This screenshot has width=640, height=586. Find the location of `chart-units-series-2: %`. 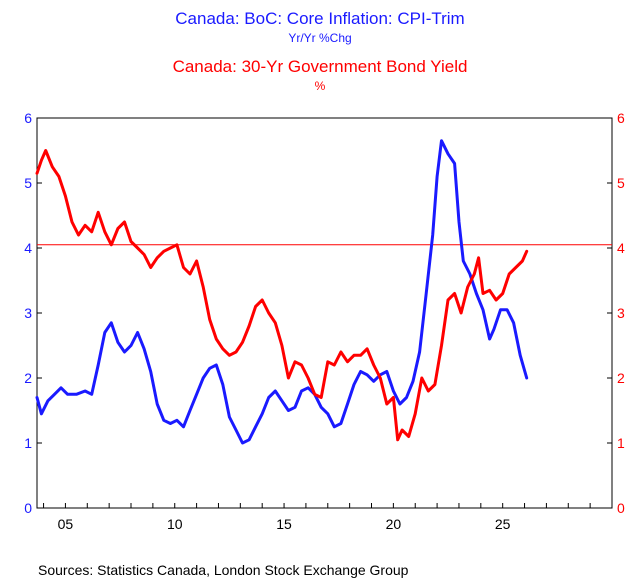

chart-units-series-2: % is located at coordinates (320, 86).